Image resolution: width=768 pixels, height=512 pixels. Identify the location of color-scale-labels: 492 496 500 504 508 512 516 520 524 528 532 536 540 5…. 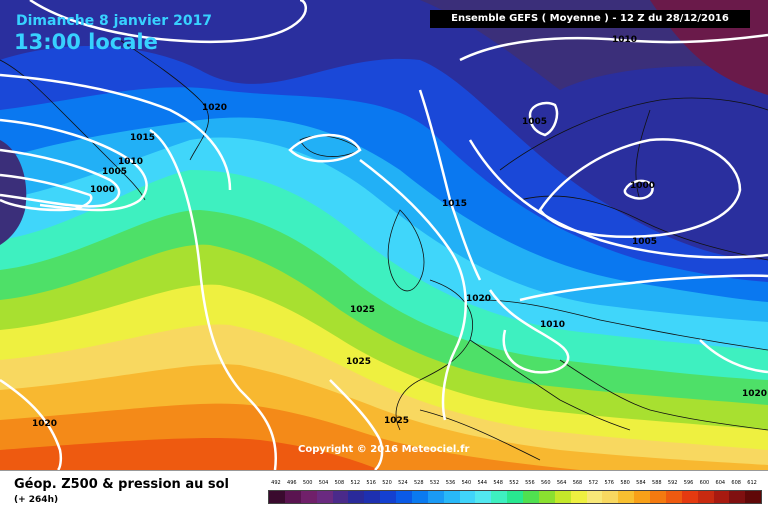
(514, 485).